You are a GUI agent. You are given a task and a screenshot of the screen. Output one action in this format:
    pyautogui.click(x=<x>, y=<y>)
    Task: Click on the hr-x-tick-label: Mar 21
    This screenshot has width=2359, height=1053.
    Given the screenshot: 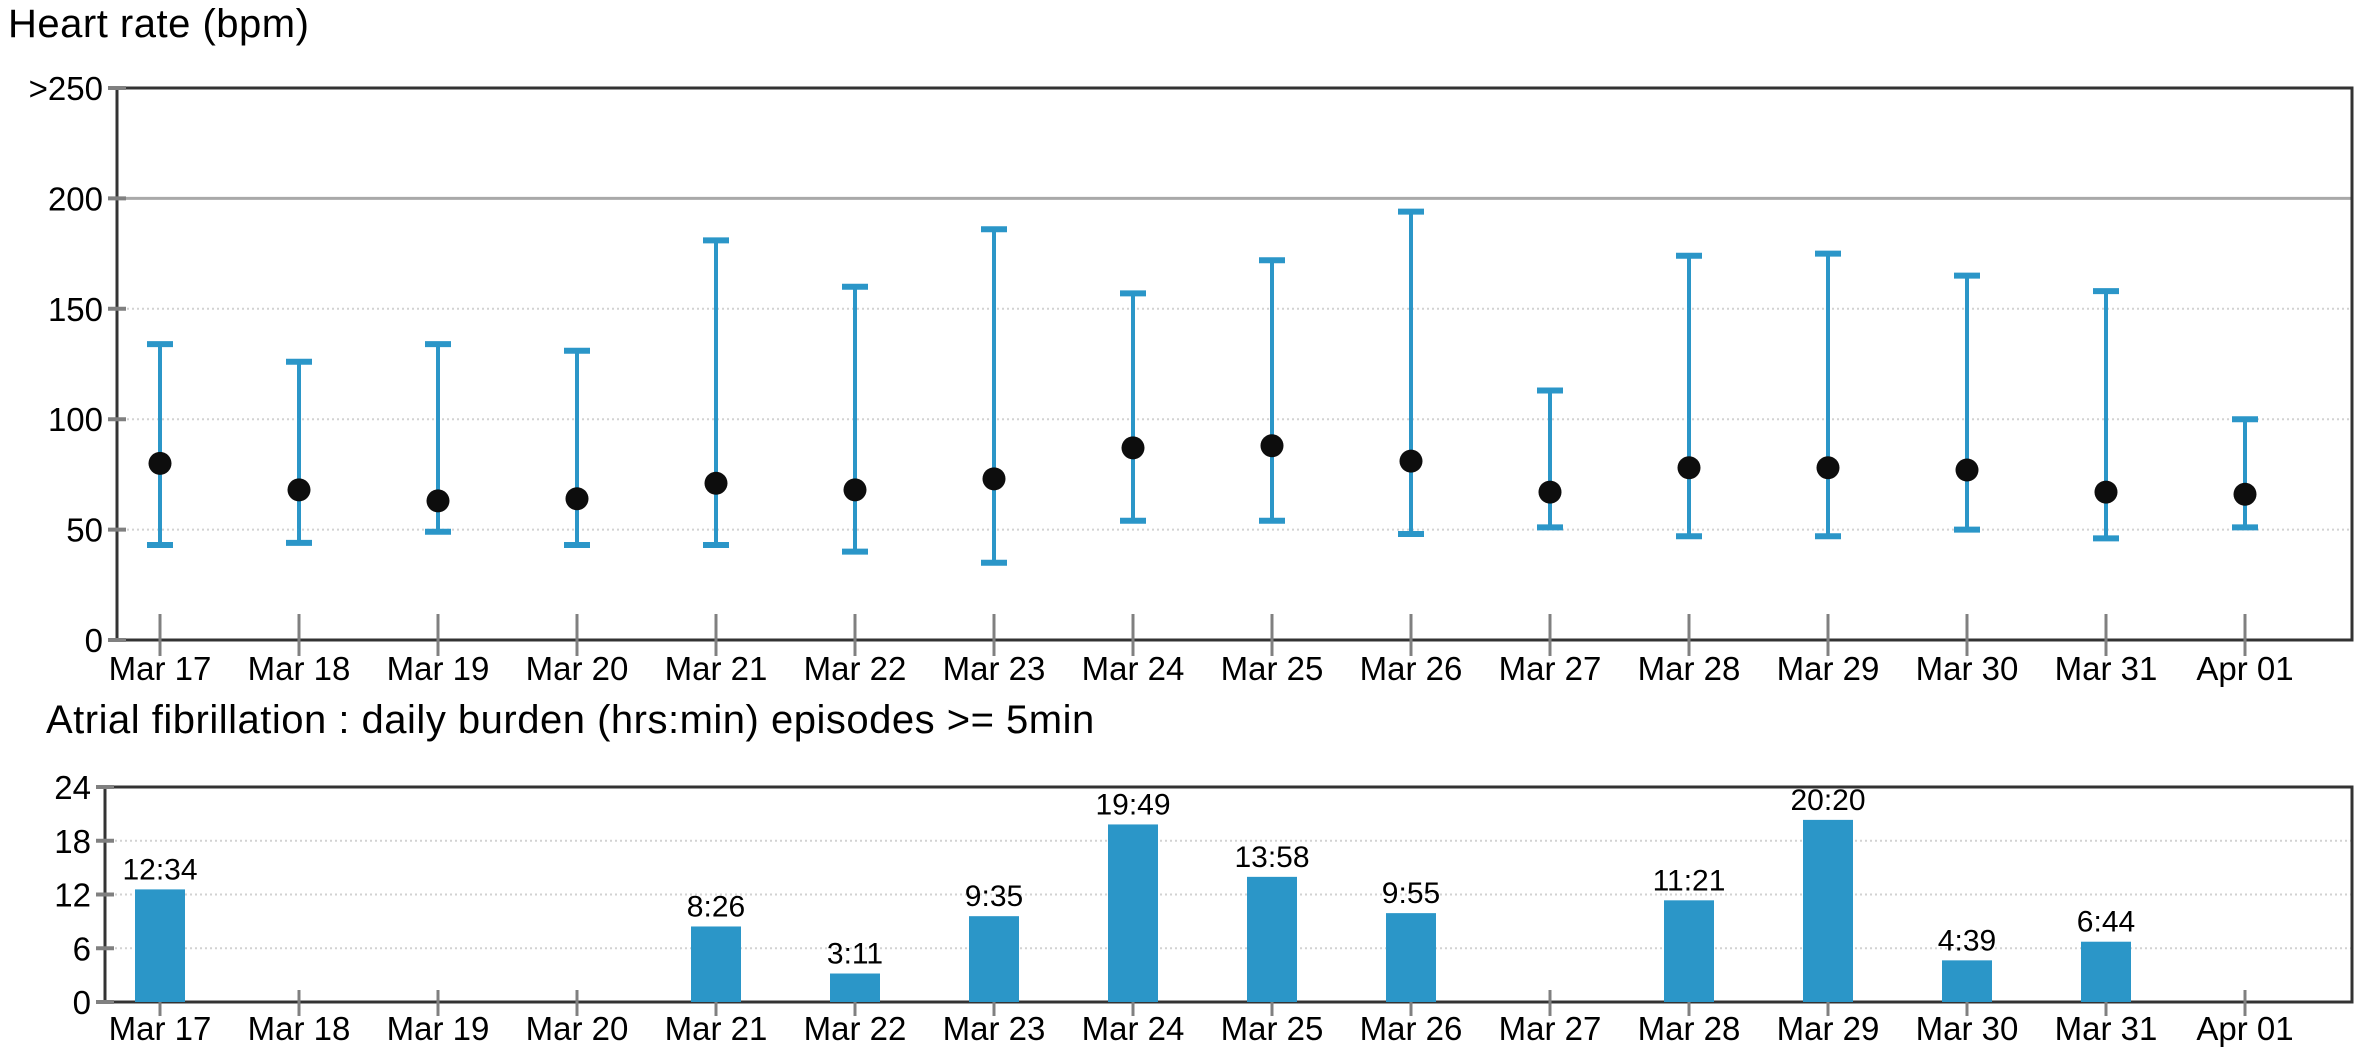 What is the action you would take?
    pyautogui.click(x=716, y=668)
    